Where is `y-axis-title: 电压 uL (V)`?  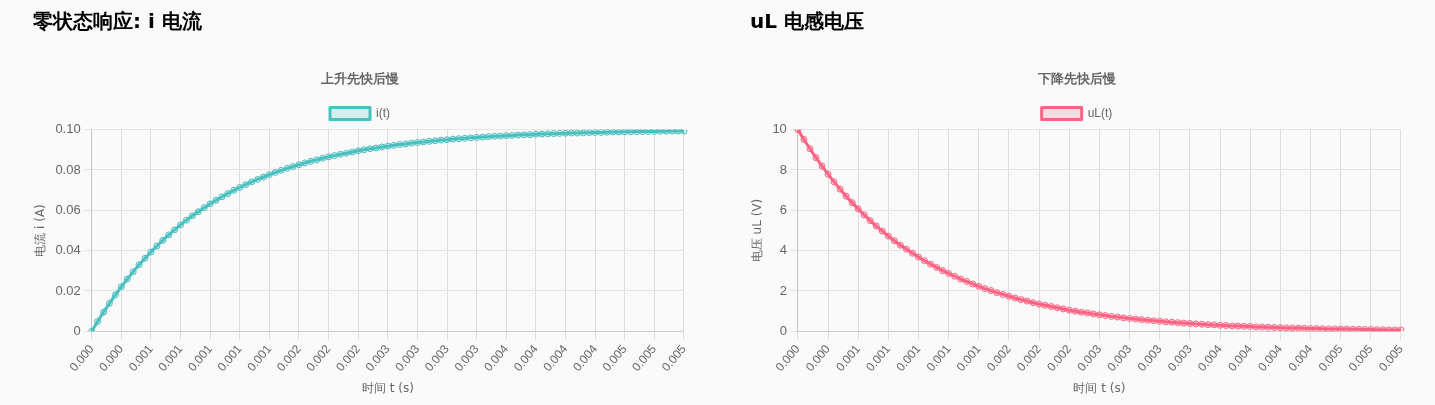 y-axis-title: 电压 uL (V) is located at coordinates (757, 230).